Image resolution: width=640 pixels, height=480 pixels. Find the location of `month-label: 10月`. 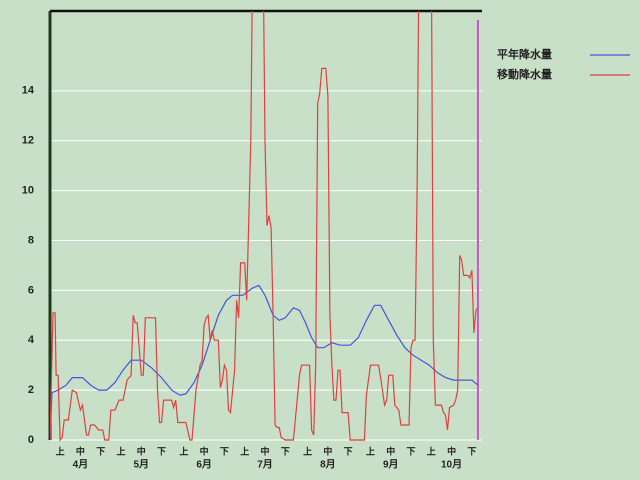

month-label: 10月 is located at coordinates (451, 465).